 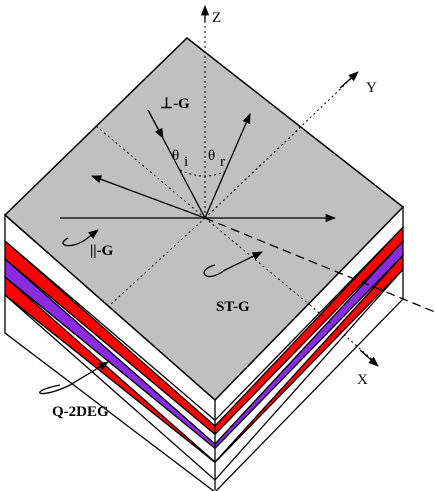 What do you see at coordinates (216, 18) in the screenshot?
I see `axis-label: Z` at bounding box center [216, 18].